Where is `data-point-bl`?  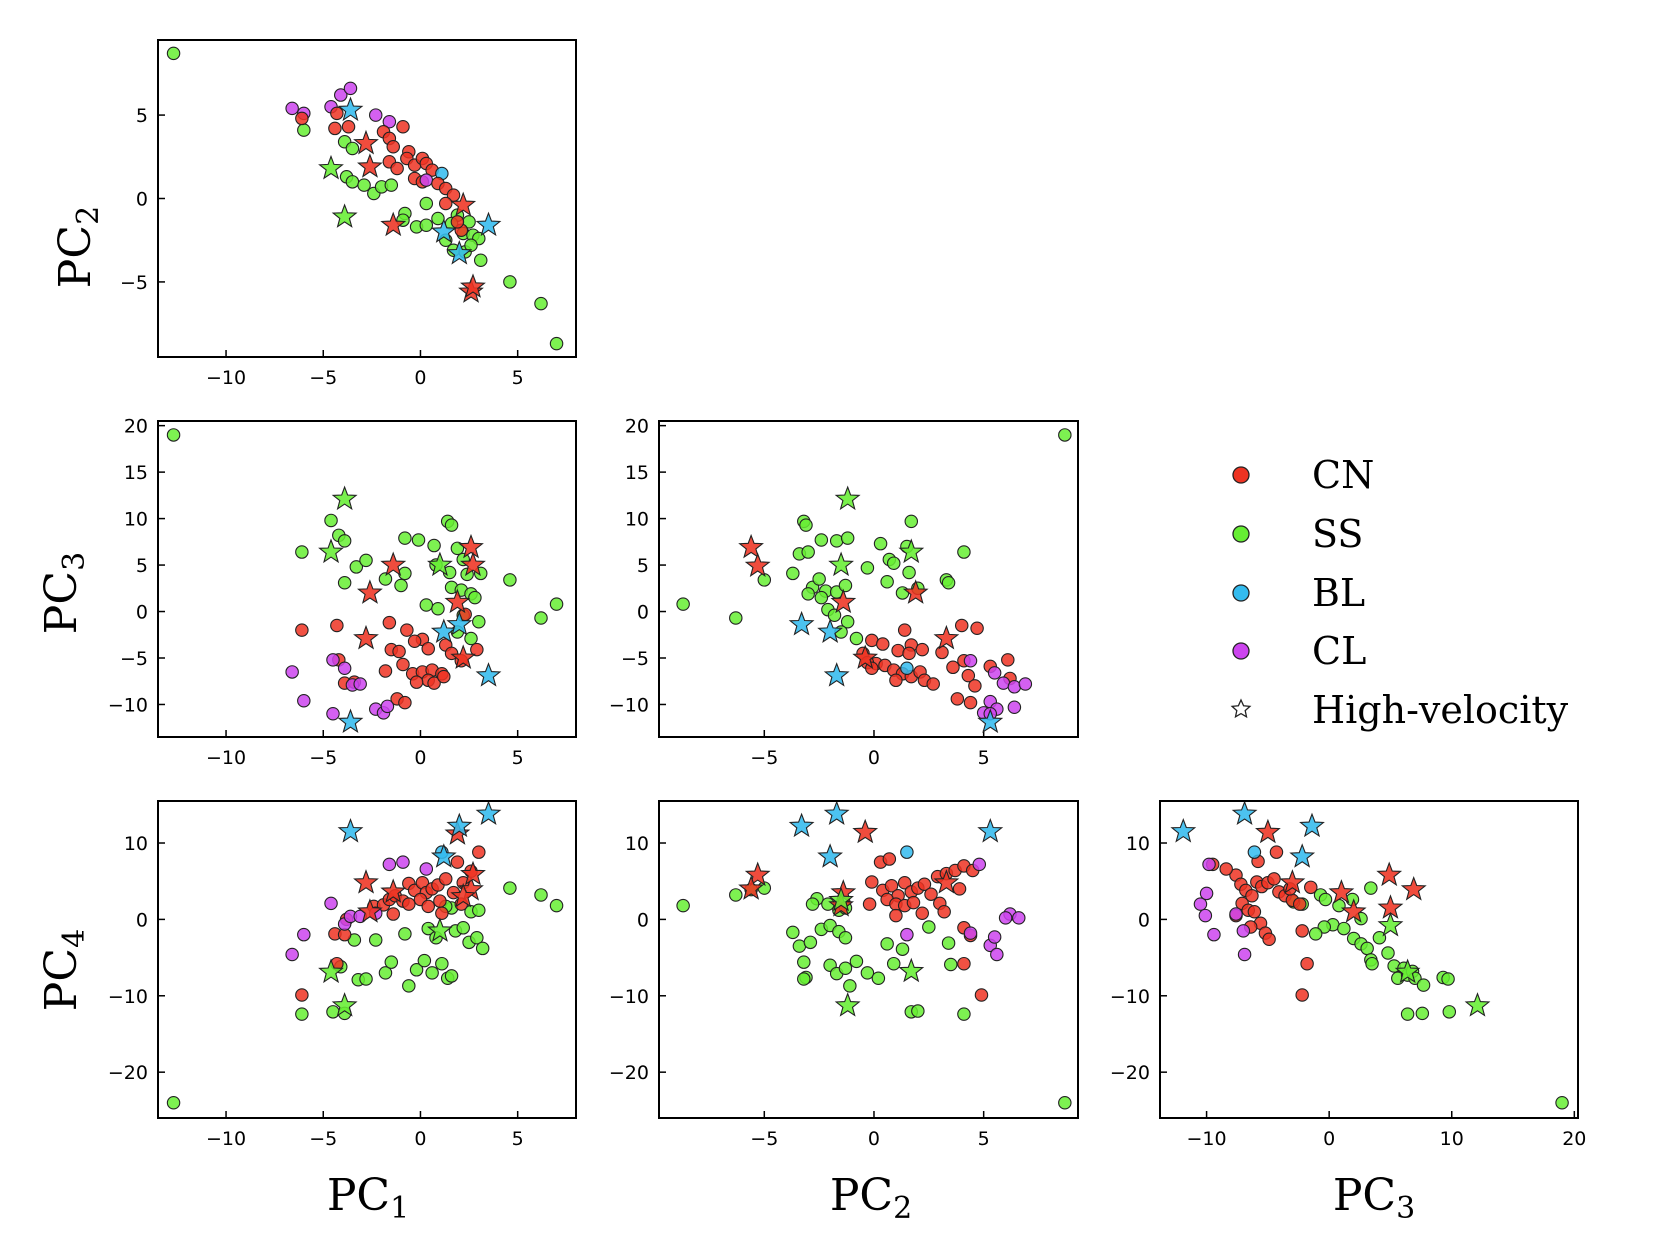
data-point-bl is located at coordinates (907, 668).